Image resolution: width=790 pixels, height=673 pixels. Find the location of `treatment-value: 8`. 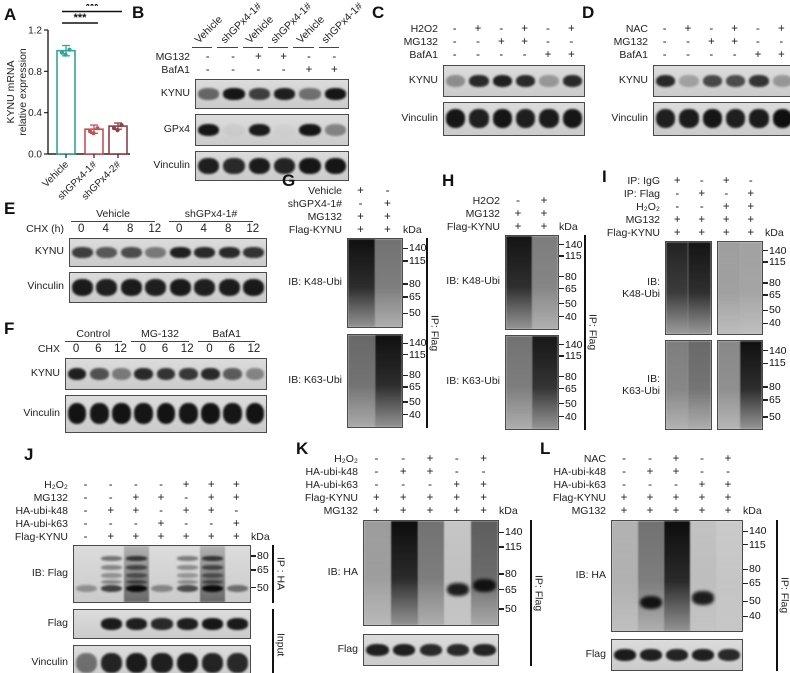

treatment-value: 8 is located at coordinates (130, 228).